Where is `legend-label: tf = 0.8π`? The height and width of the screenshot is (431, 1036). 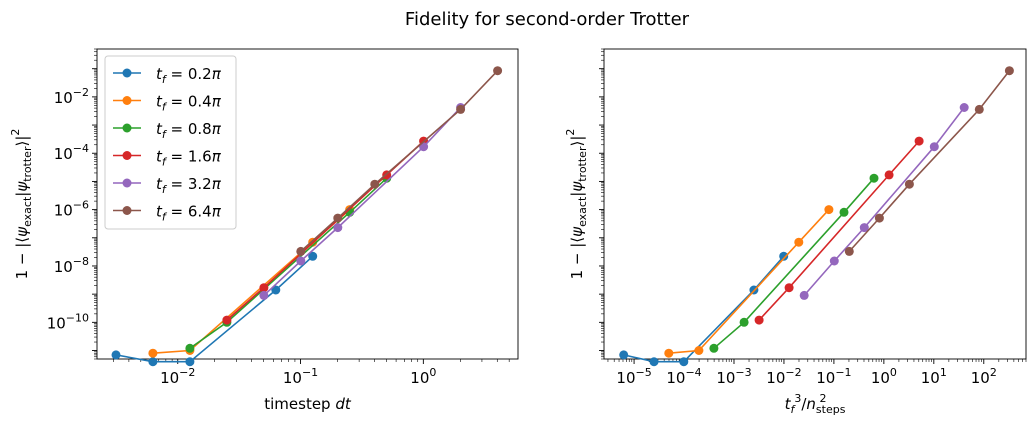 legend-label: tf = 0.8π is located at coordinates (189, 130).